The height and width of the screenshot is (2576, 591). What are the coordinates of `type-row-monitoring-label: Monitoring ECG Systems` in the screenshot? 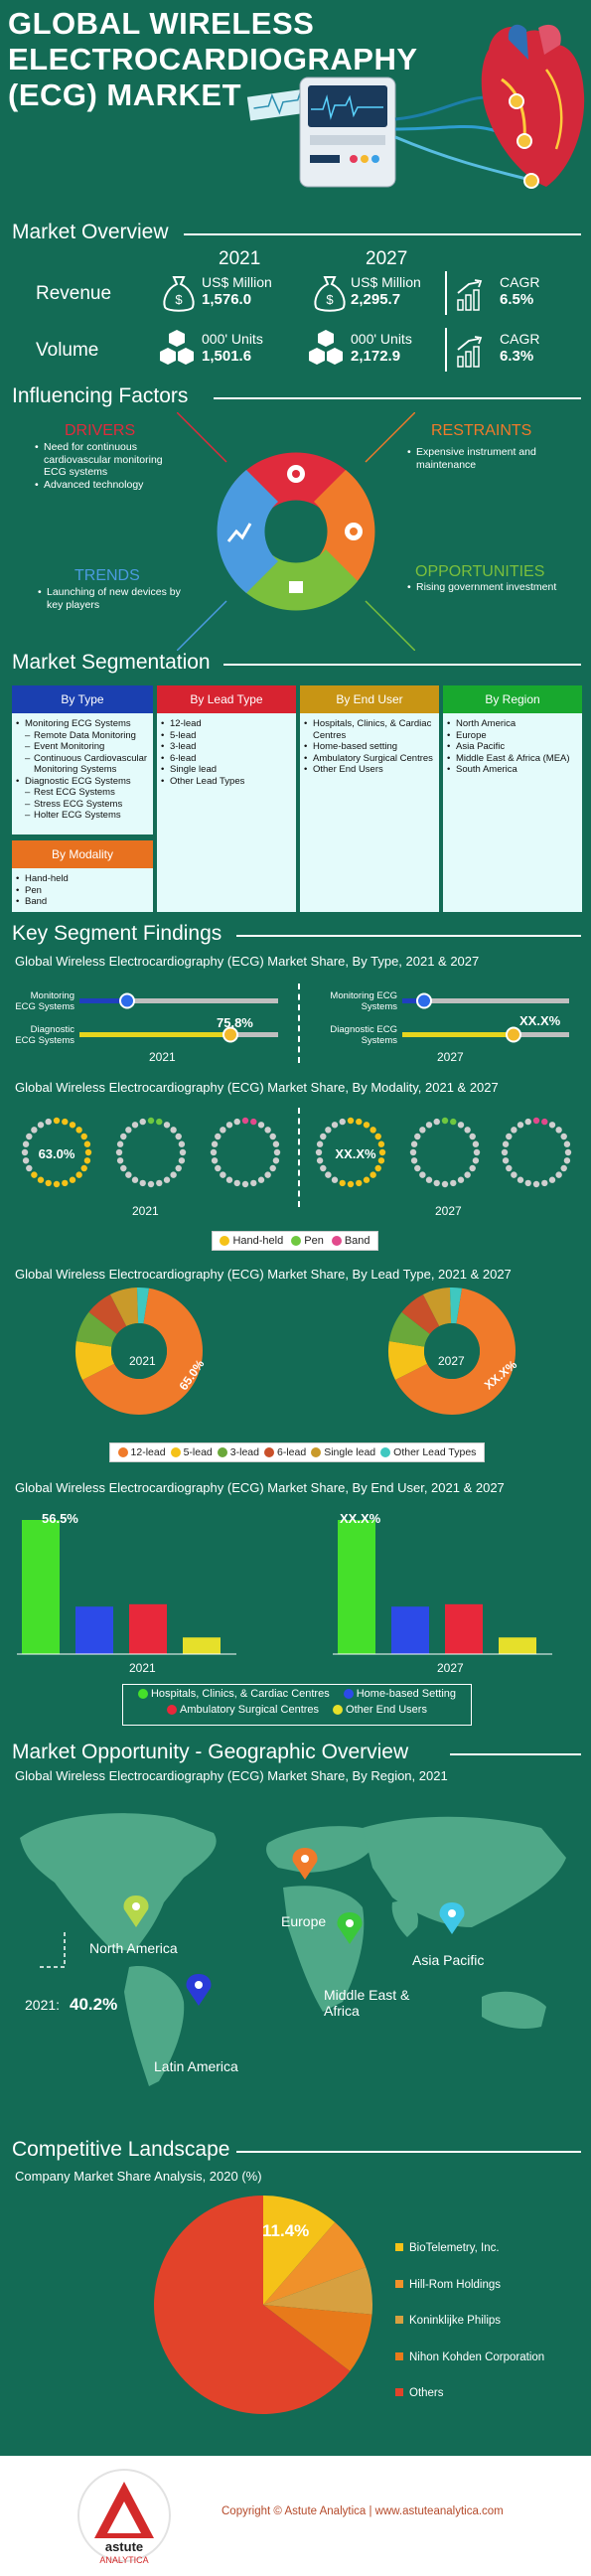 It's located at (45, 1001).